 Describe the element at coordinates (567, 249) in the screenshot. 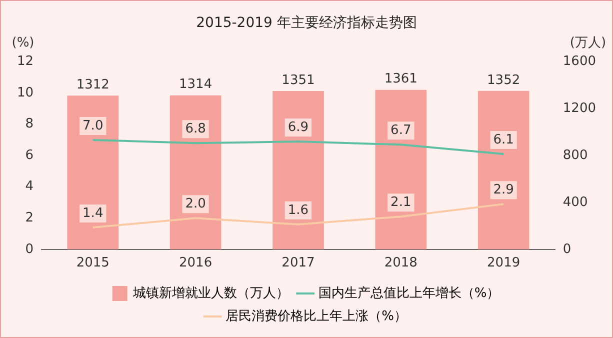

I see `y2-tick-label: 0` at that location.